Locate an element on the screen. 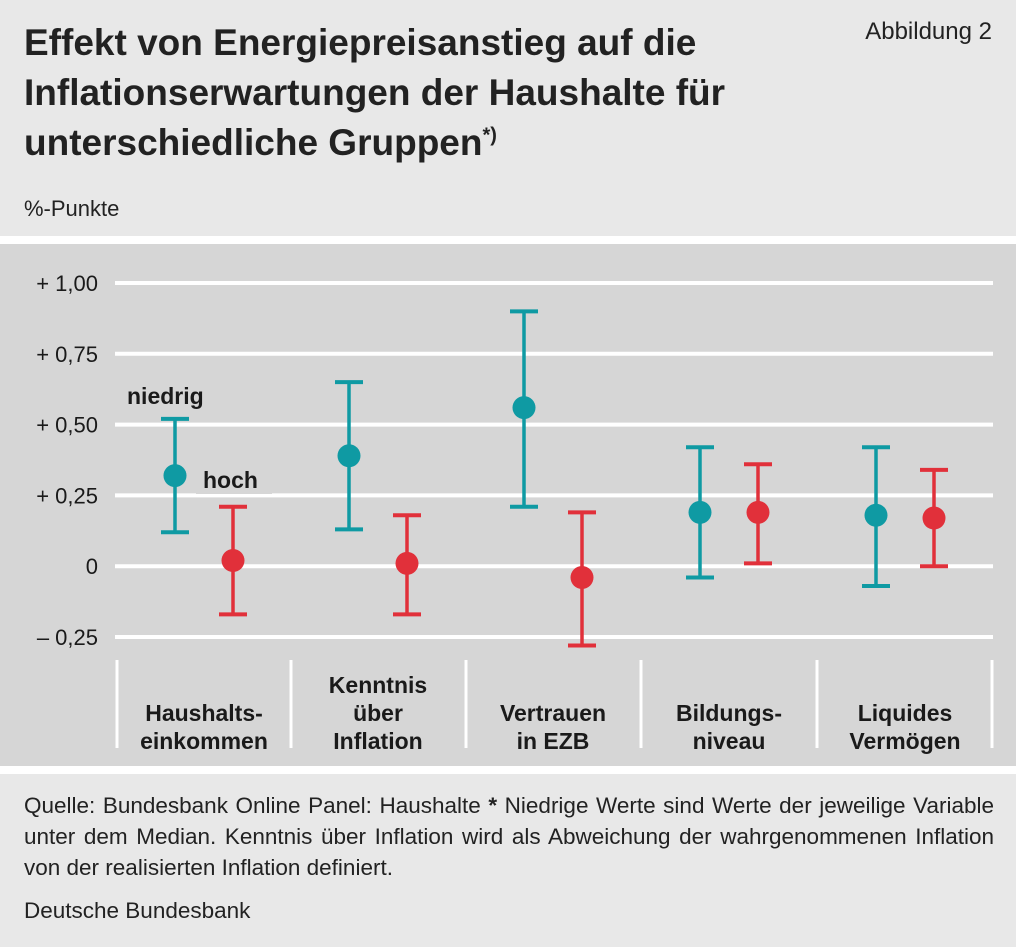 The width and height of the screenshot is (1016, 947). title-line-3: unterschiedliche Gruppen is located at coordinates (253, 142).